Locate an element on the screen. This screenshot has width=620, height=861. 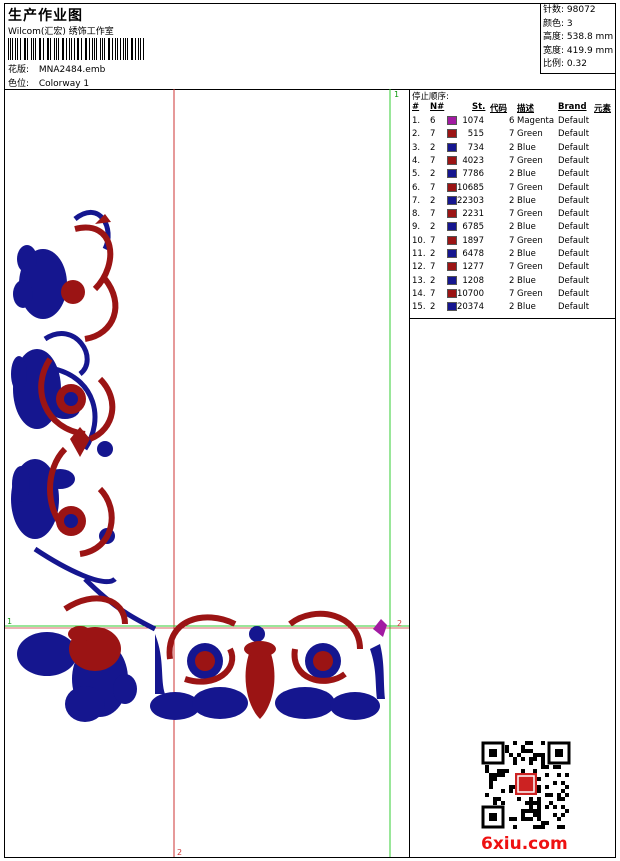
cell-st: 10685 is located at coordinates (470, 187).